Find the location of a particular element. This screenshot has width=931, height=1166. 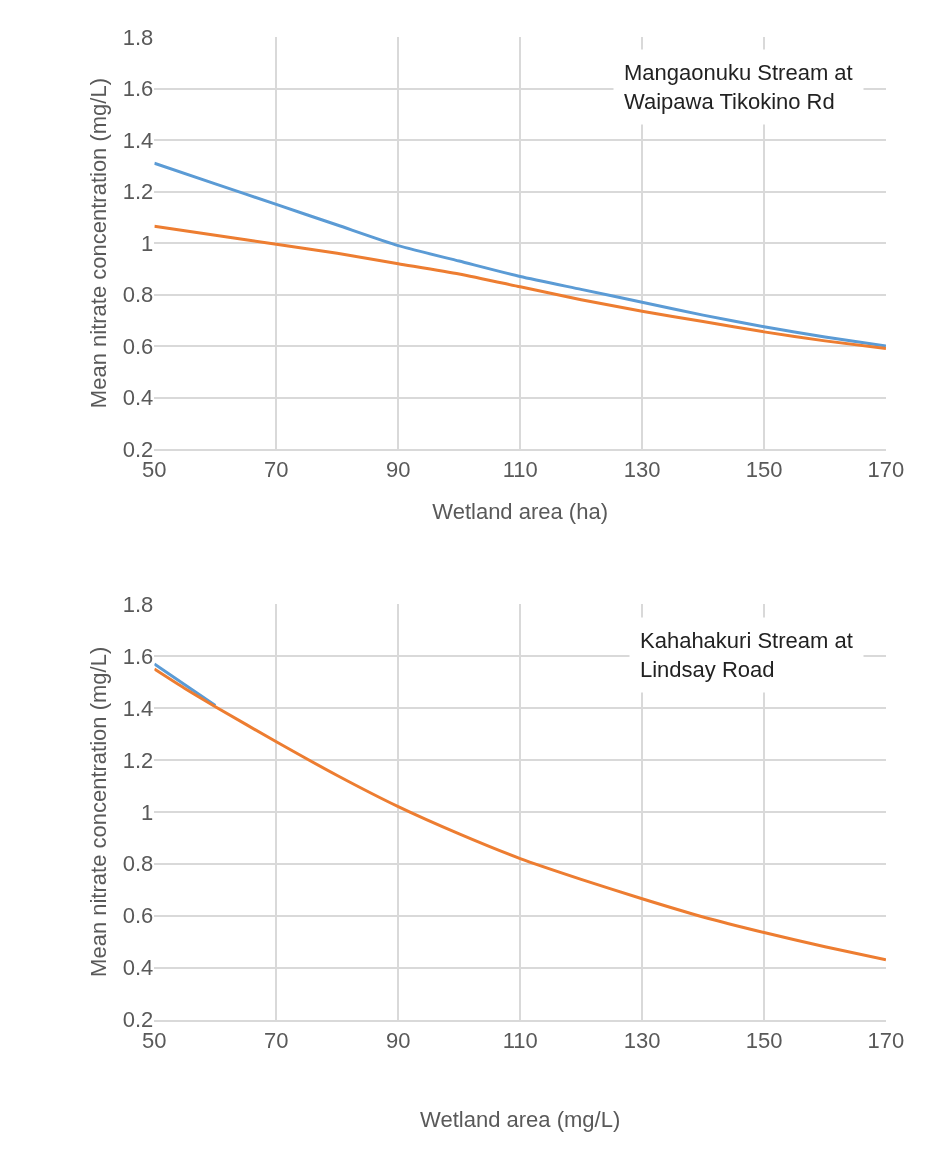

annotation: Mangaonuku Stream at Waipawa Tikokino Rd is located at coordinates (738, 87).